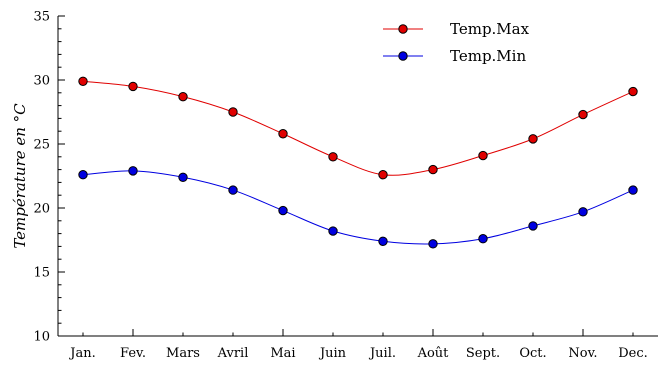 The height and width of the screenshot is (365, 664). Describe the element at coordinates (183, 353) in the screenshot. I see `x-tick-label: Mars` at that location.